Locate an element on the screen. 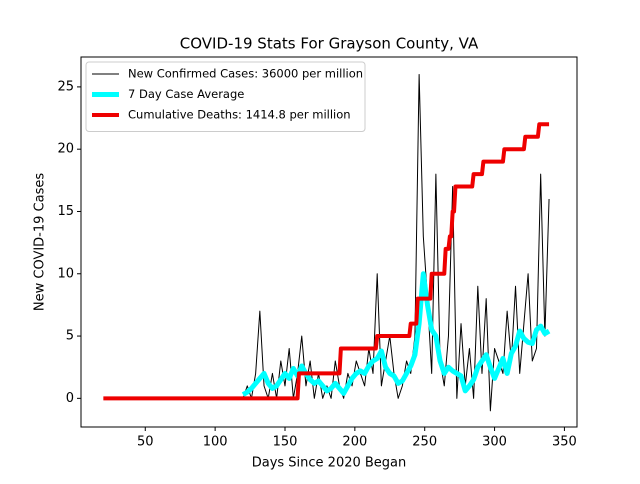 The image size is (640, 484). y-tick-label: 15 is located at coordinates (65, 211).